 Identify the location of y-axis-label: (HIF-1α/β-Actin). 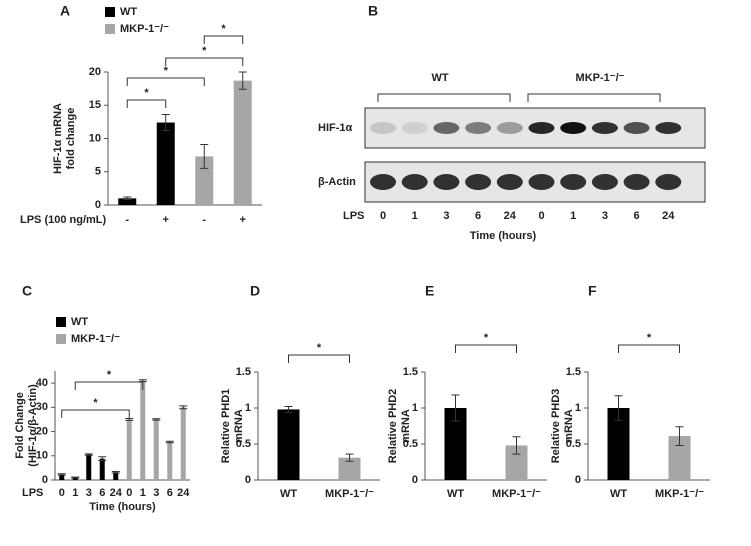
(33, 425).